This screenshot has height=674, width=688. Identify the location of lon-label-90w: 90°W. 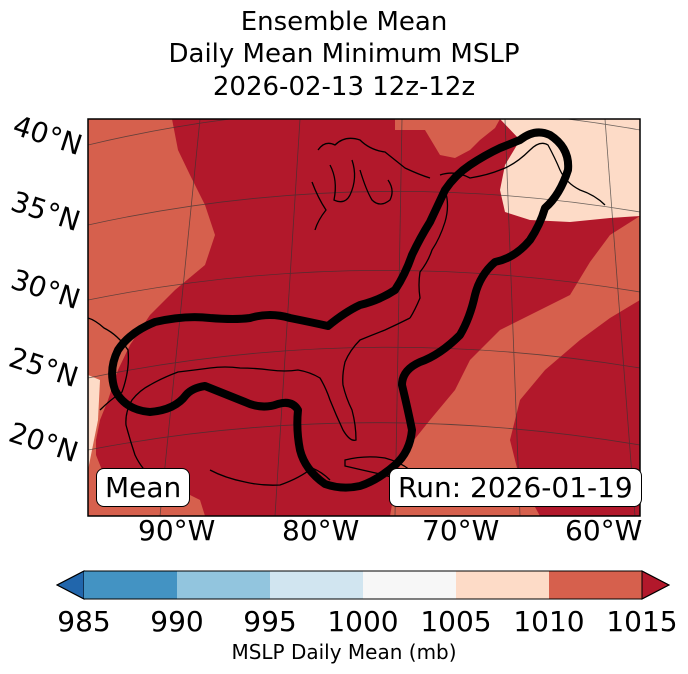
(177, 530).